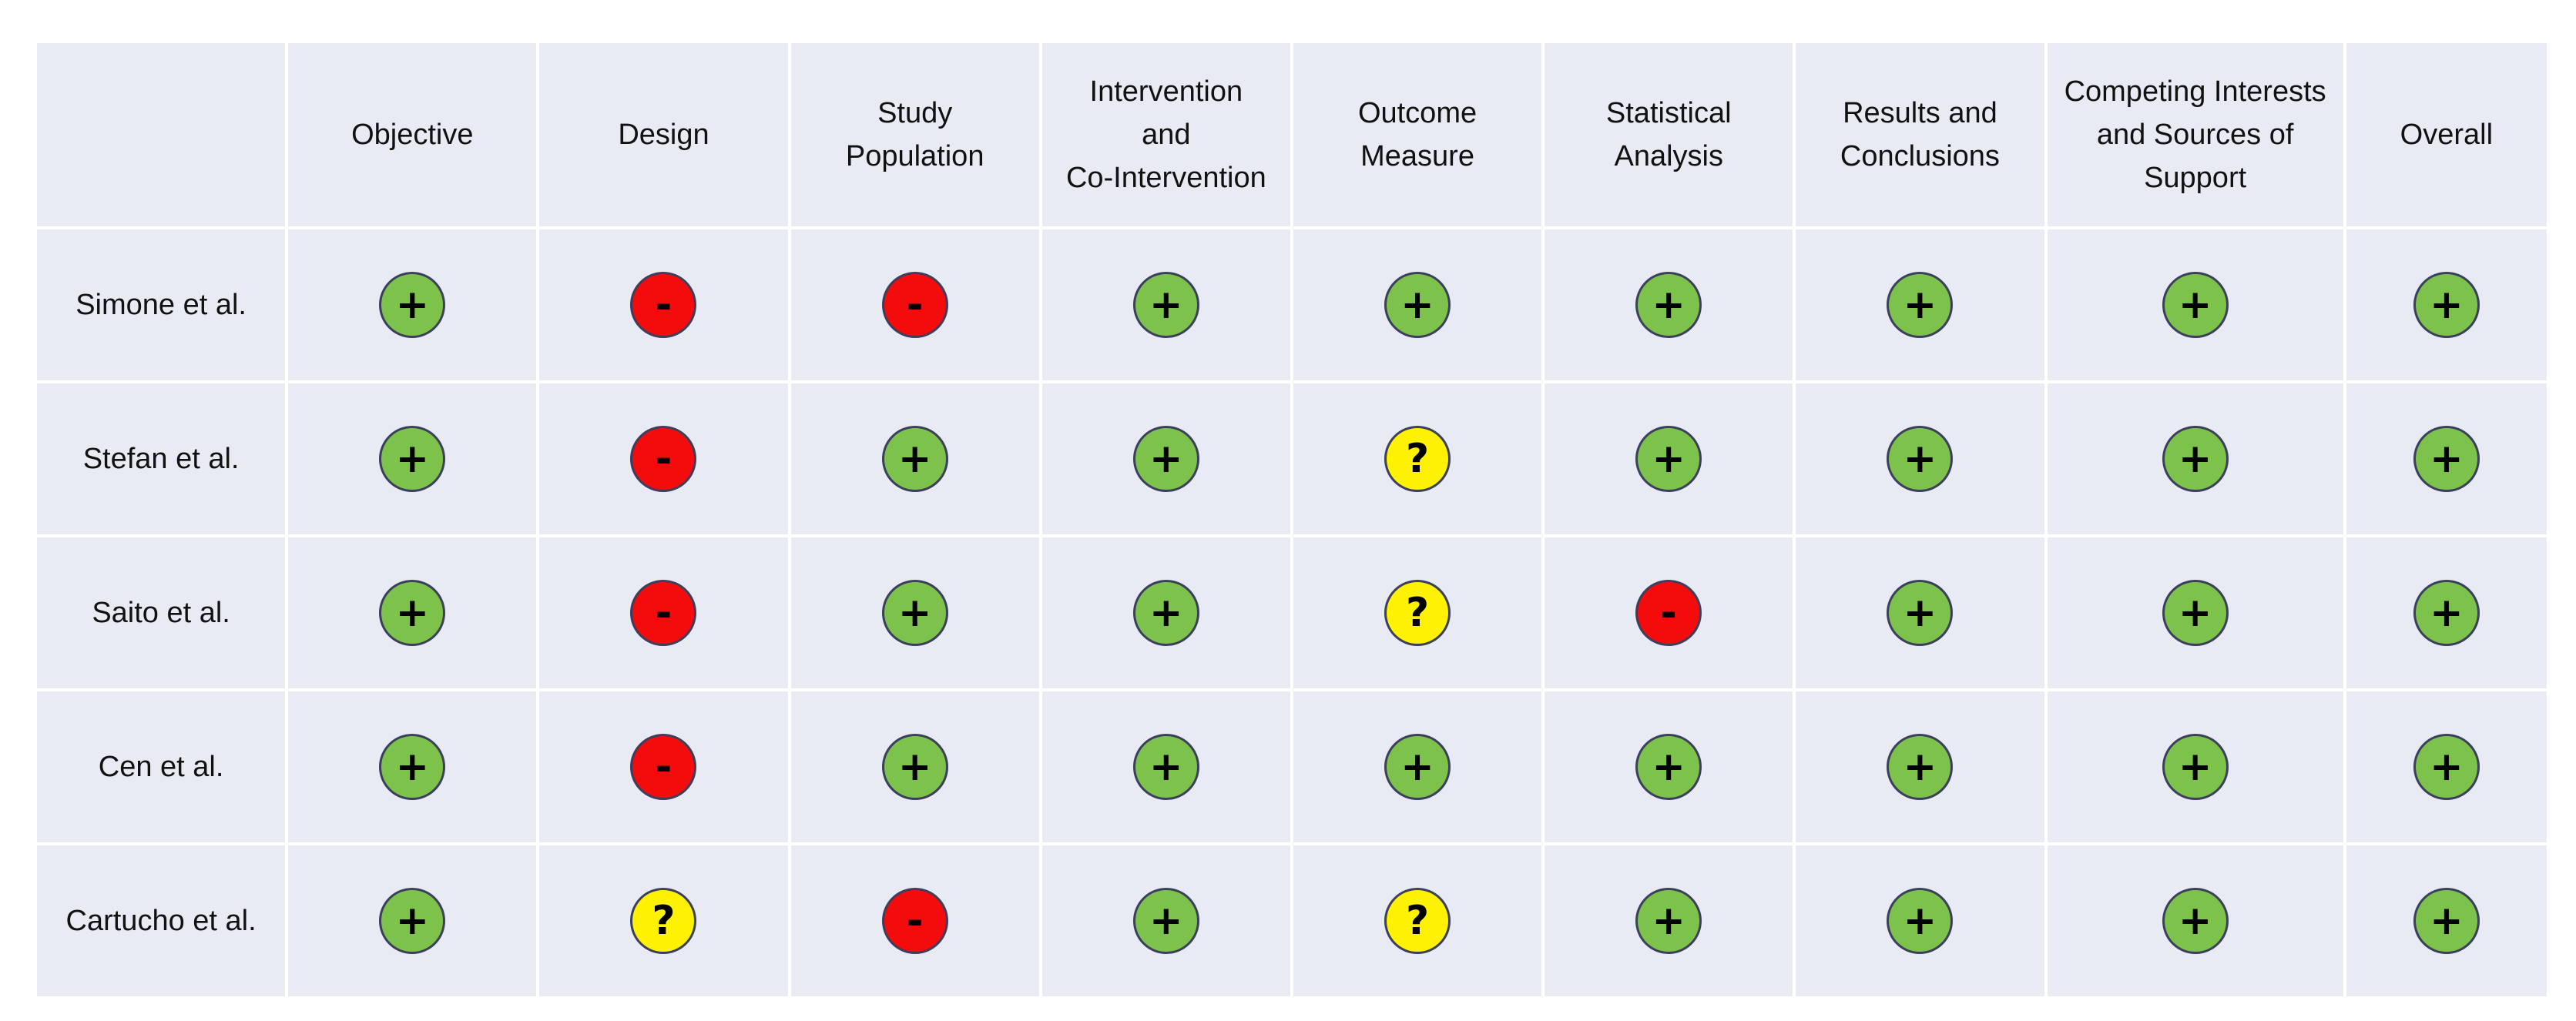  Describe the element at coordinates (161, 766) in the screenshot. I see `study-name: Cen et al.` at that location.